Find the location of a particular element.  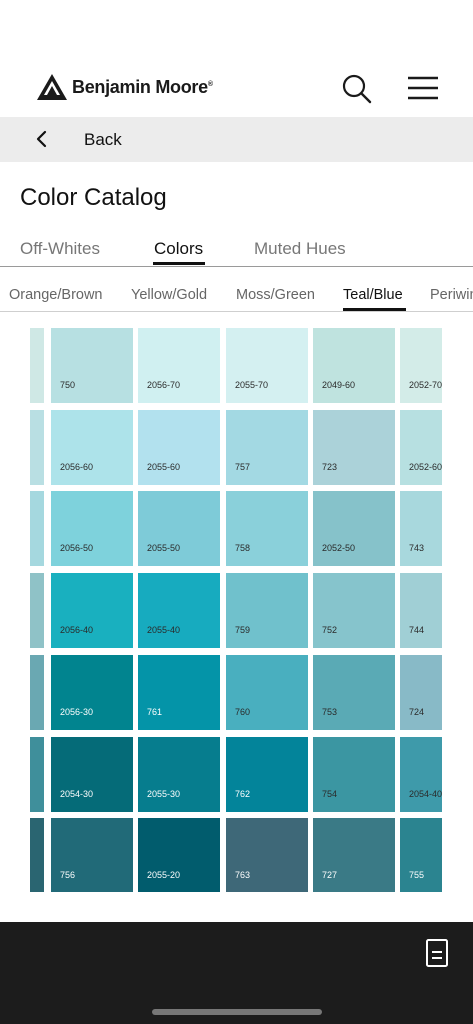

color-swatch: 2055-40 is located at coordinates (179, 610).